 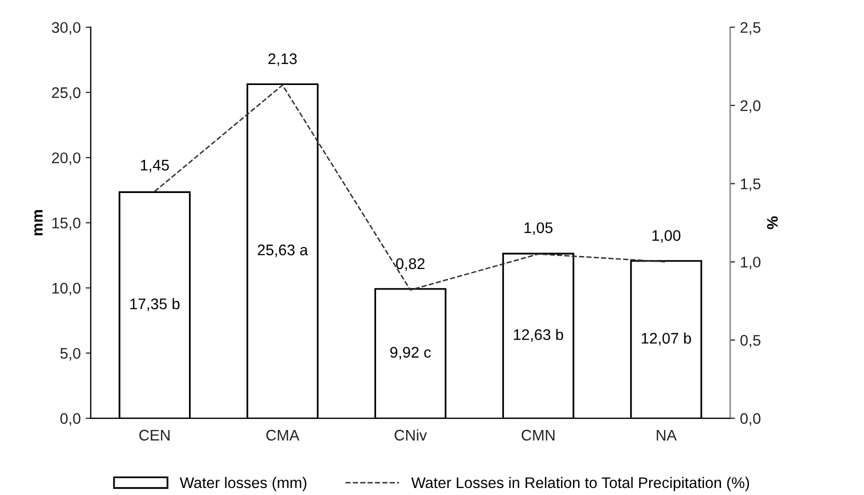 What do you see at coordinates (66, 289) in the screenshot?
I see `y-tick-label: 10,0` at bounding box center [66, 289].